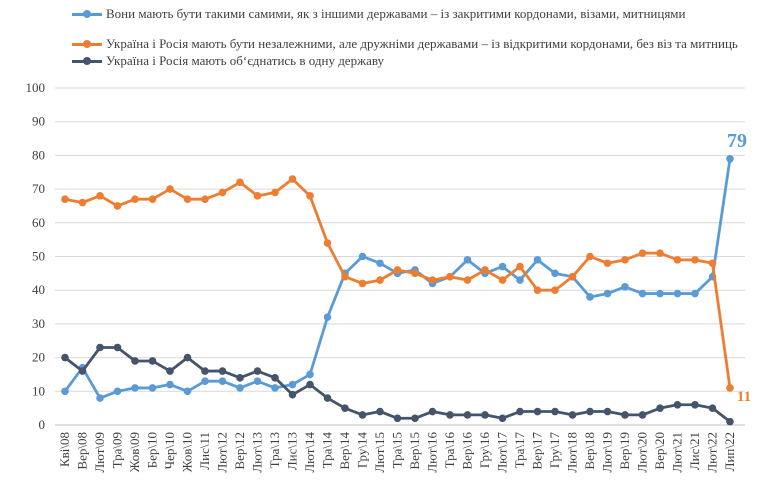  I want to click on legend-swatch-blue, so click(87, 14).